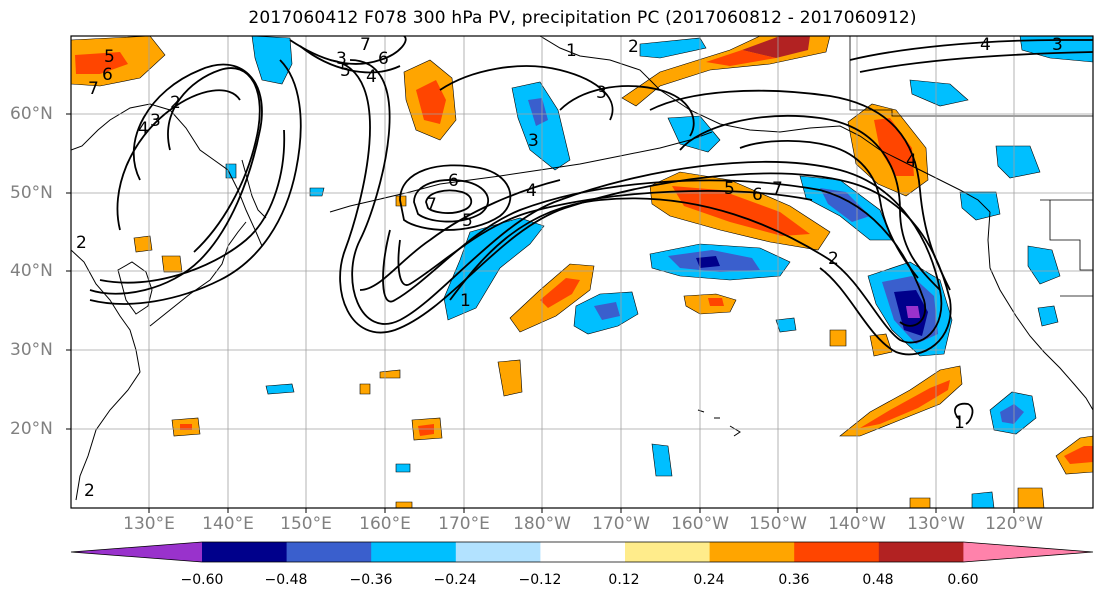  I want to click on colorbar-tick-label: 0.24, so click(709, 580).